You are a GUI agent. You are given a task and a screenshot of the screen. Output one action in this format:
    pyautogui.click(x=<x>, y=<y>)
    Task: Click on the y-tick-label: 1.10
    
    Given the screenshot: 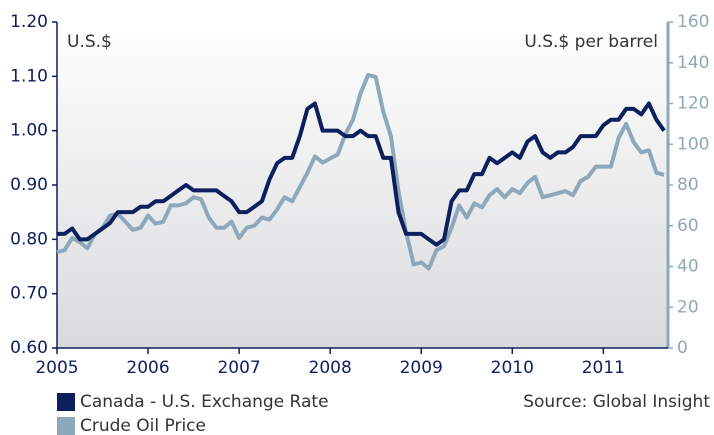 What is the action you would take?
    pyautogui.click(x=29, y=76)
    